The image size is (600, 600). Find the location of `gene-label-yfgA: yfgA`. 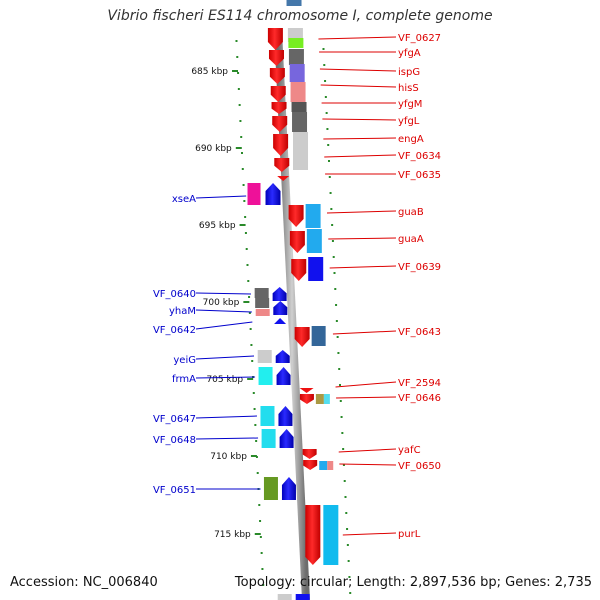

gene-label-yfgA: yfgA is located at coordinates (409, 53).